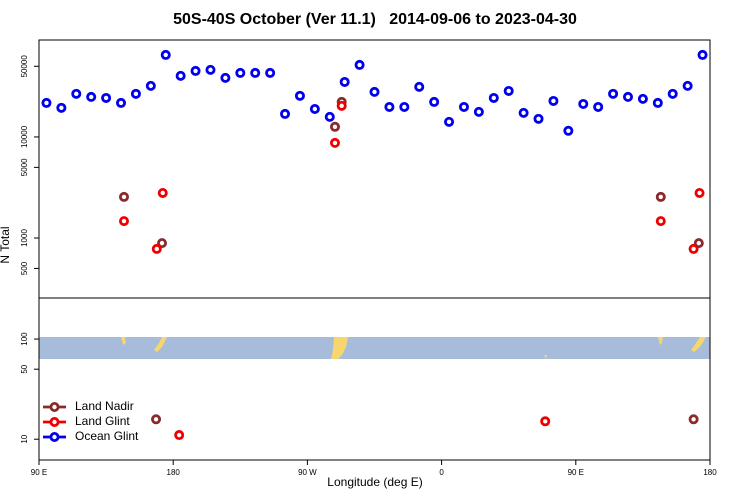  What do you see at coordinates (24, 339) in the screenshot?
I see `y-tick-label: 100` at bounding box center [24, 339].